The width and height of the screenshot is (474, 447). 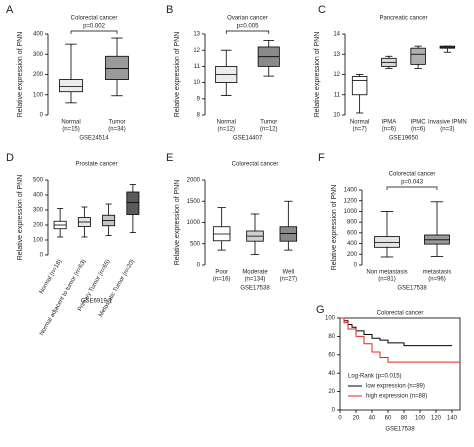 I want to click on plot-frame, so click(x=400, y=364).